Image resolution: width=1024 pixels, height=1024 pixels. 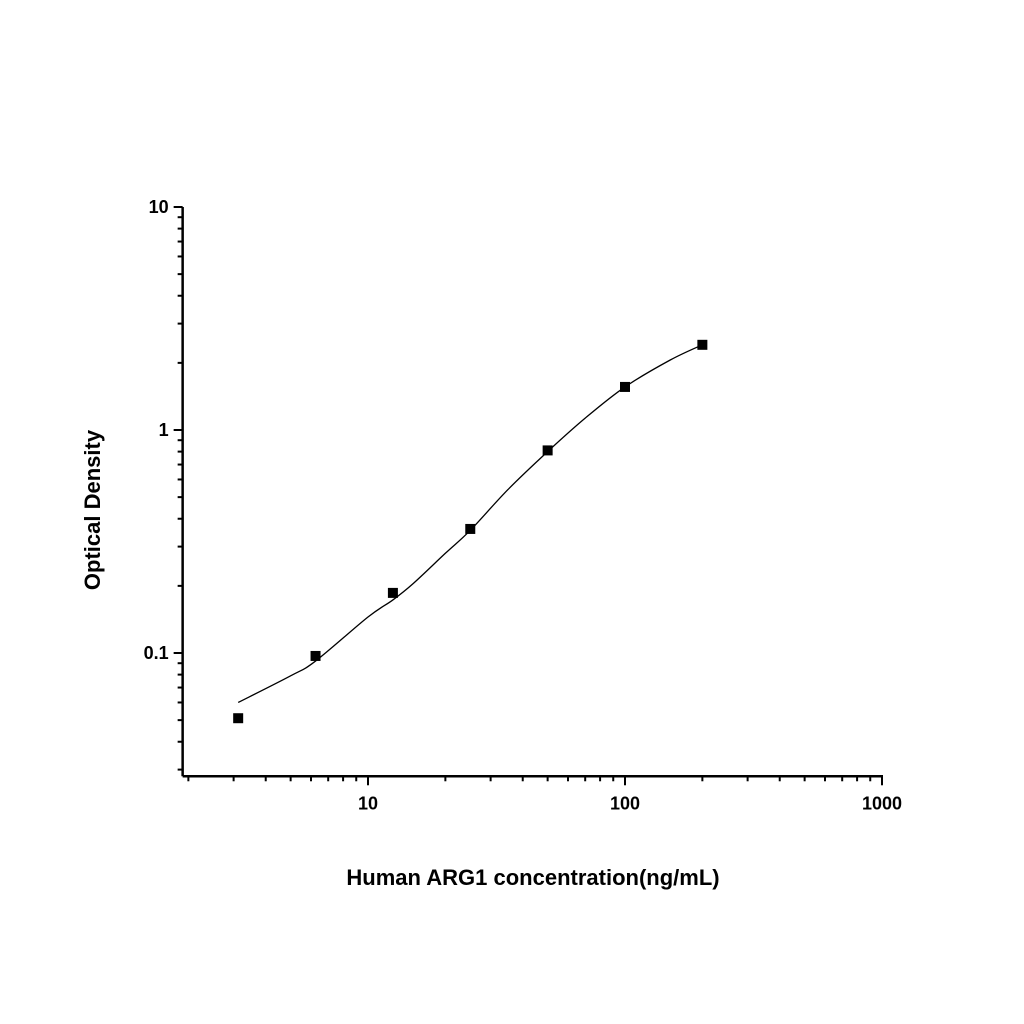 I want to click on x-tick-labels: 10 100 1000, so click(x=630, y=803).